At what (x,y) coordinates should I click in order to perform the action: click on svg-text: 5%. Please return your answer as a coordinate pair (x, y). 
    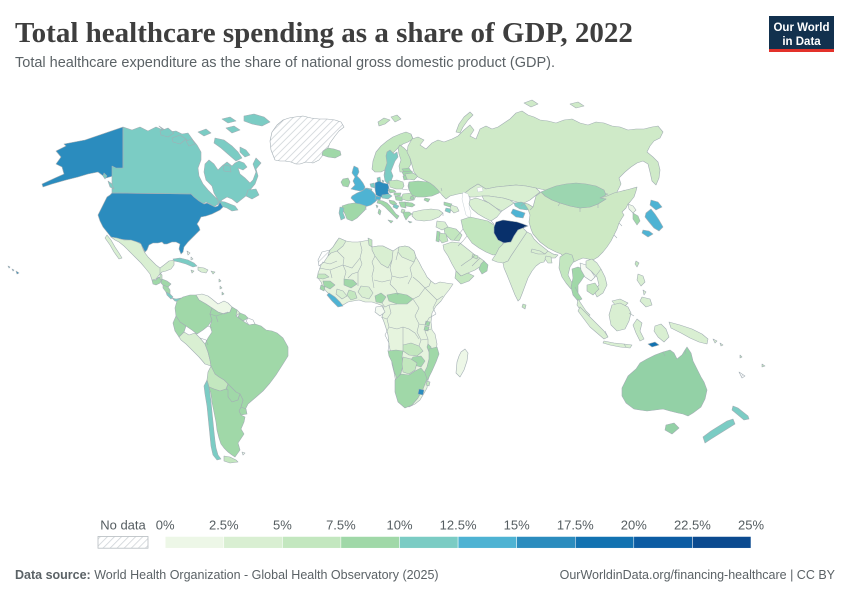
    Looking at the image, I should click on (282, 525).